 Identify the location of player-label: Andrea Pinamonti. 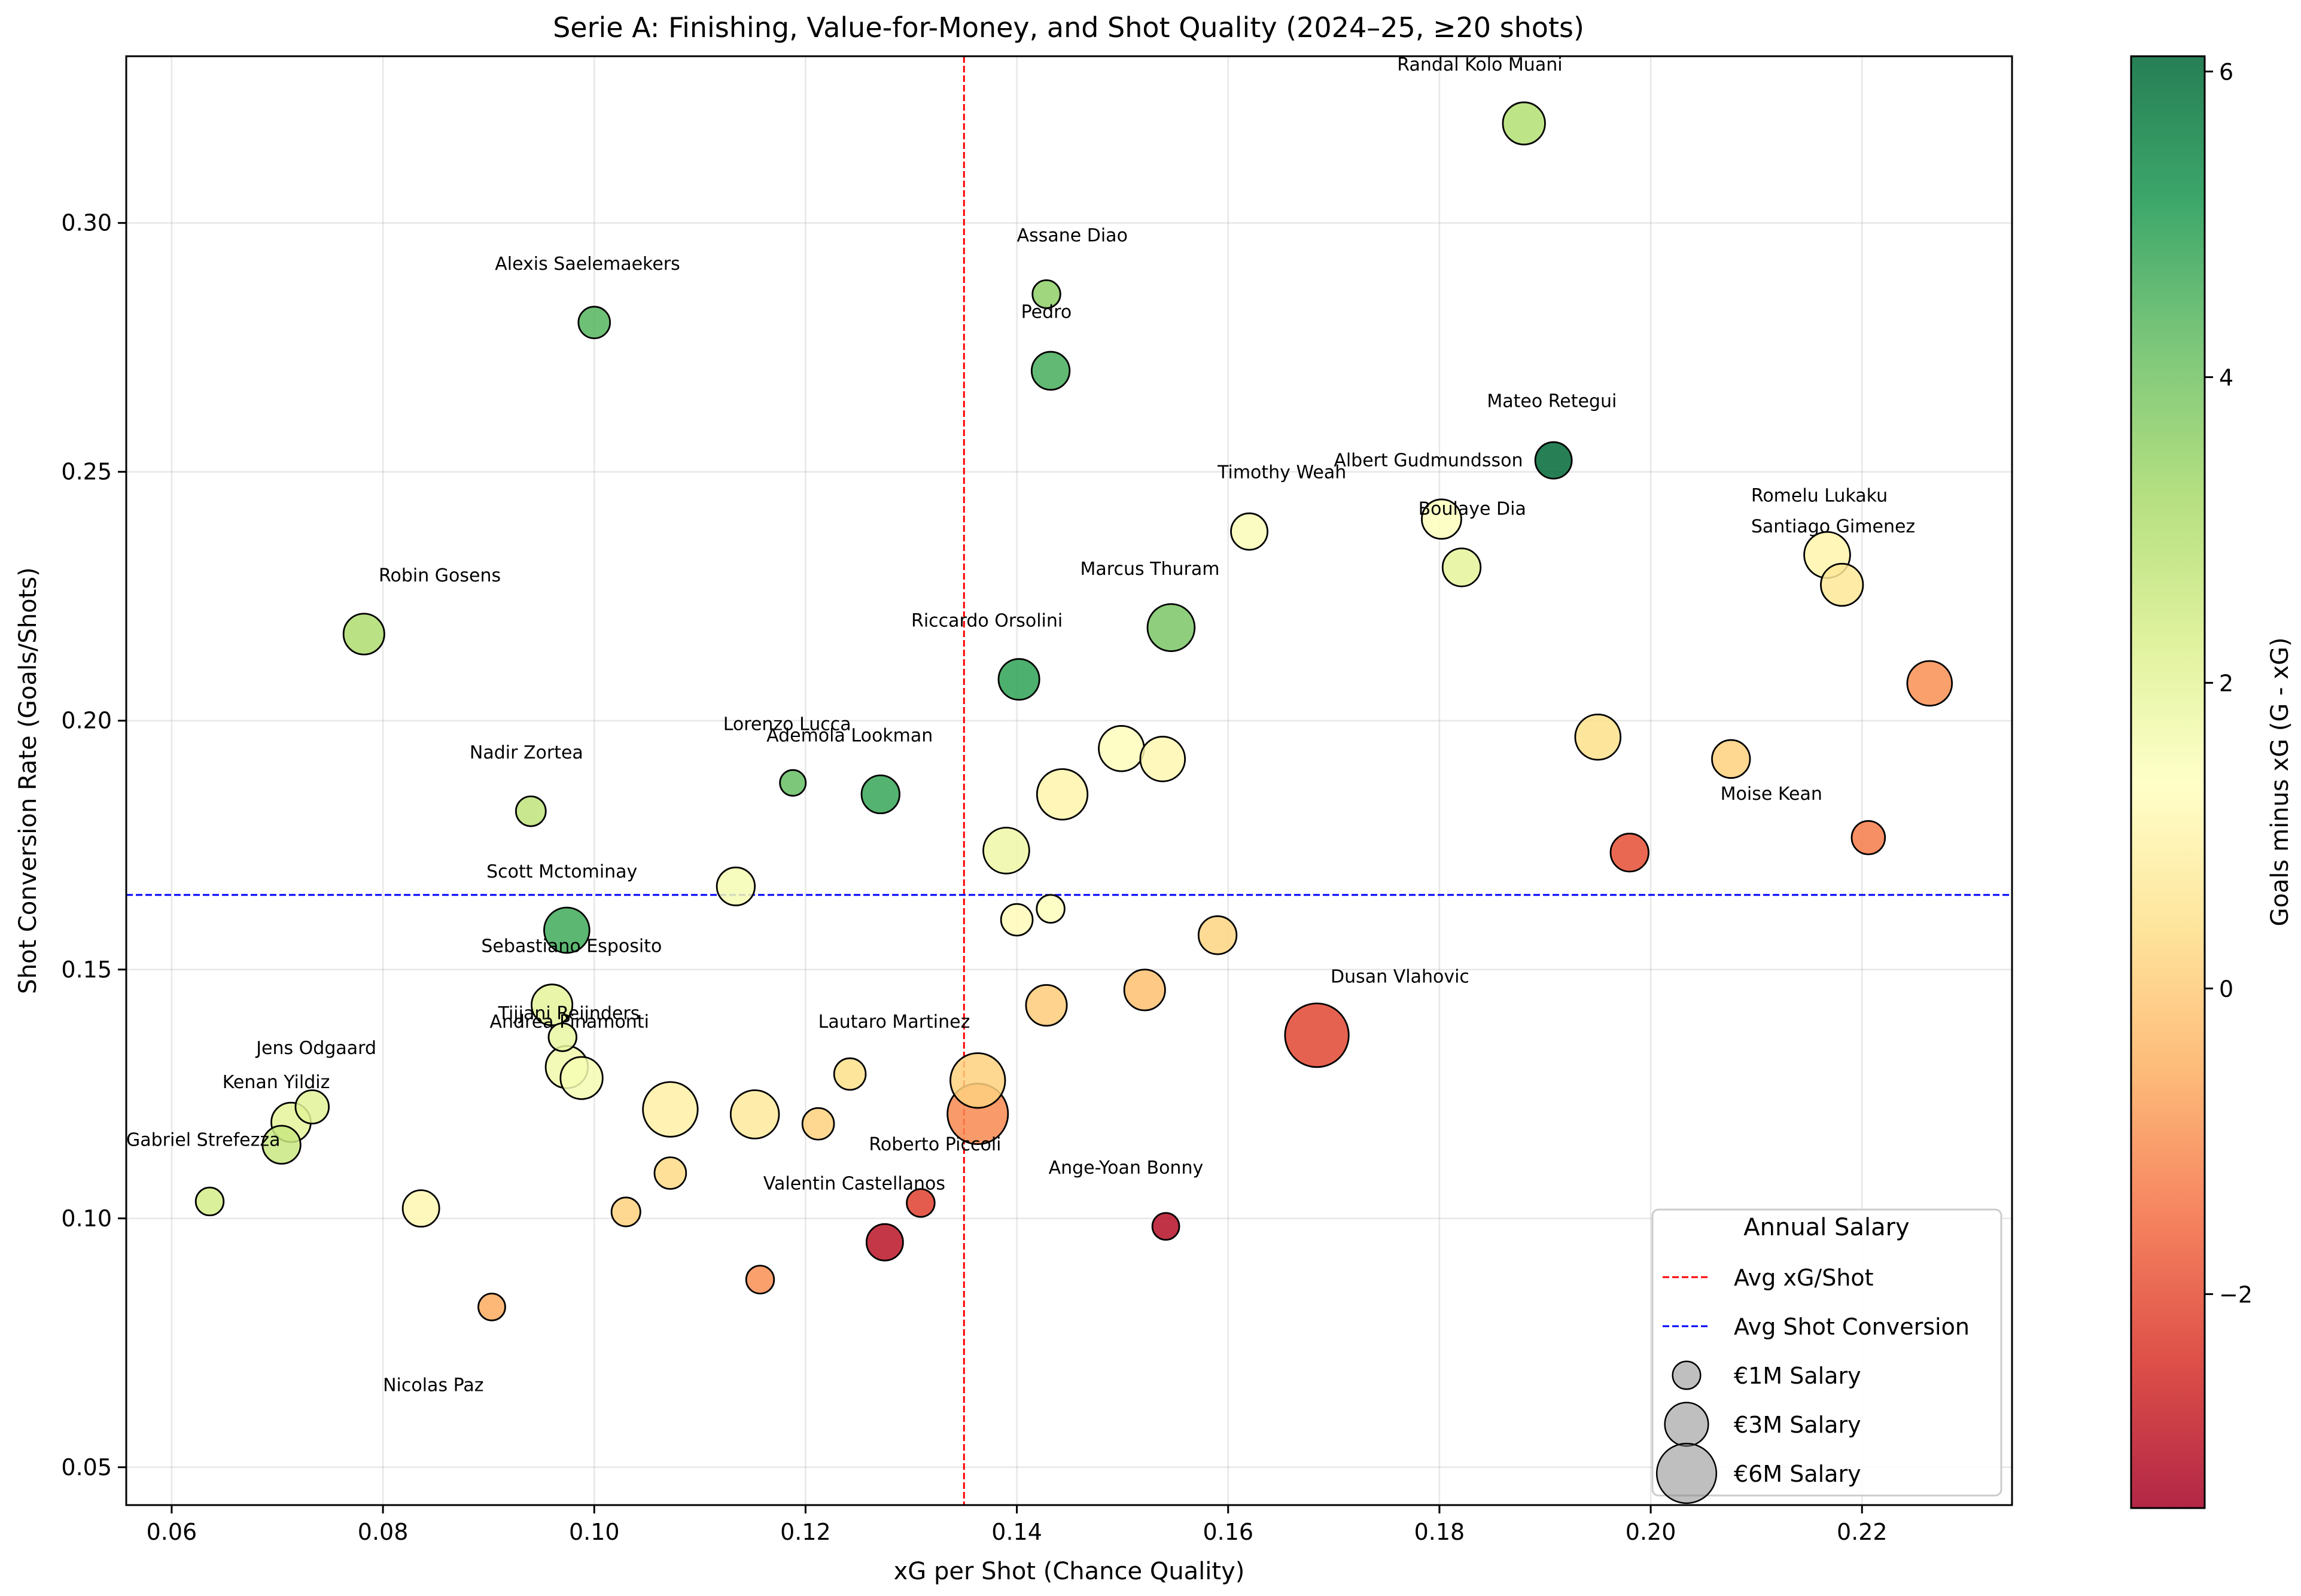
(569, 1022).